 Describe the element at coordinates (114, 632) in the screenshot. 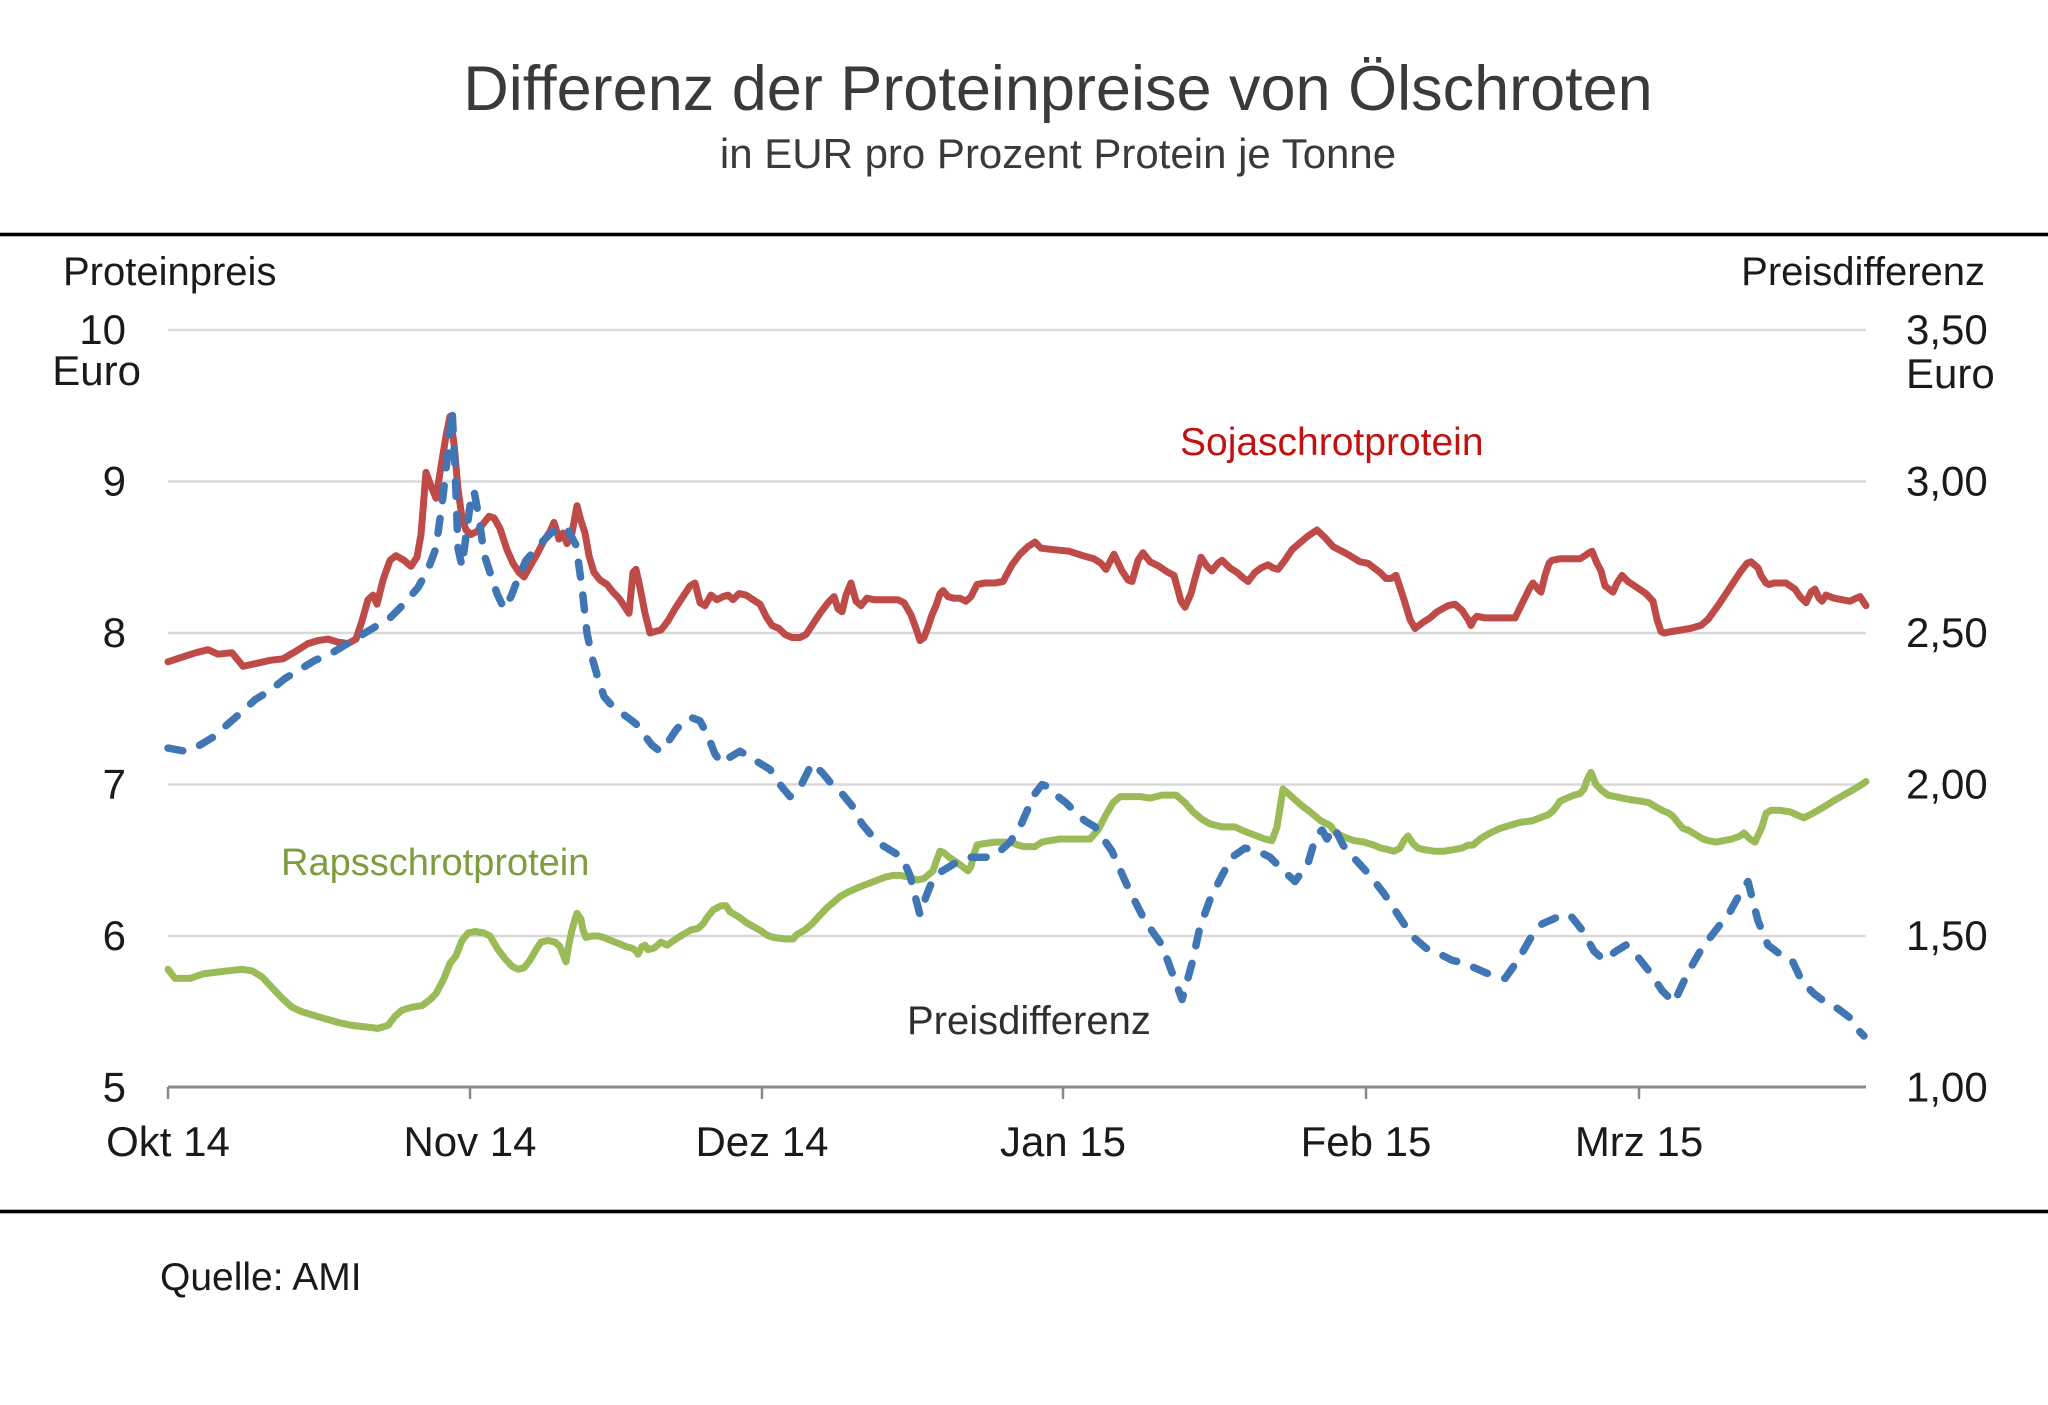

I see `svg-text: 8` at that location.